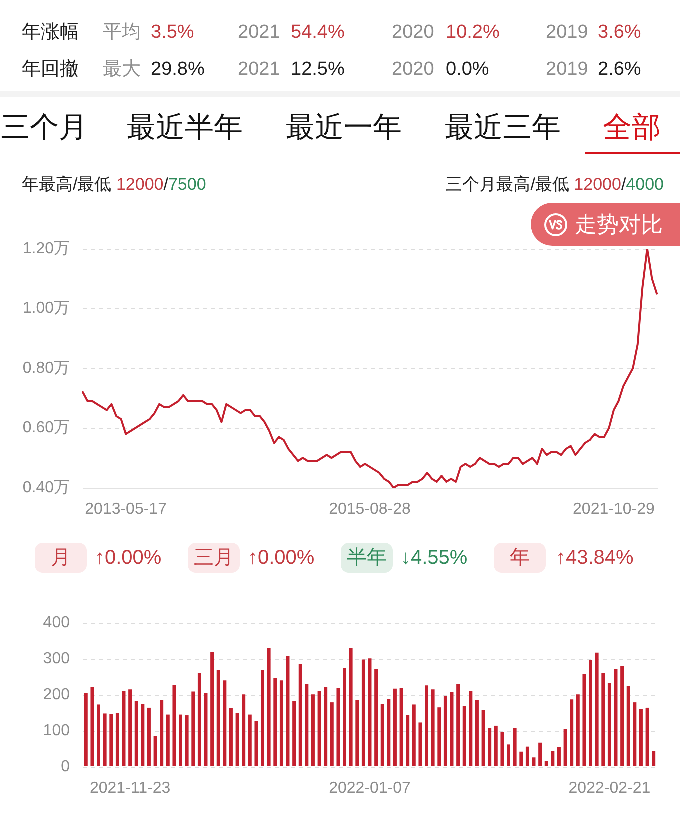 The height and width of the screenshot is (834, 680). What do you see at coordinates (567, 33) in the screenshot?
I see `text: 2019` at bounding box center [567, 33].